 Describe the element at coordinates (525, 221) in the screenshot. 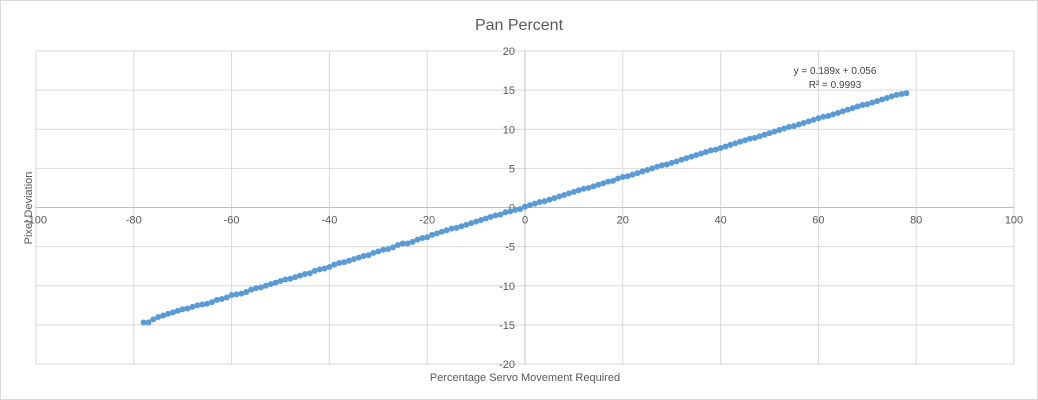

I see `x-tick-label: 0` at that location.